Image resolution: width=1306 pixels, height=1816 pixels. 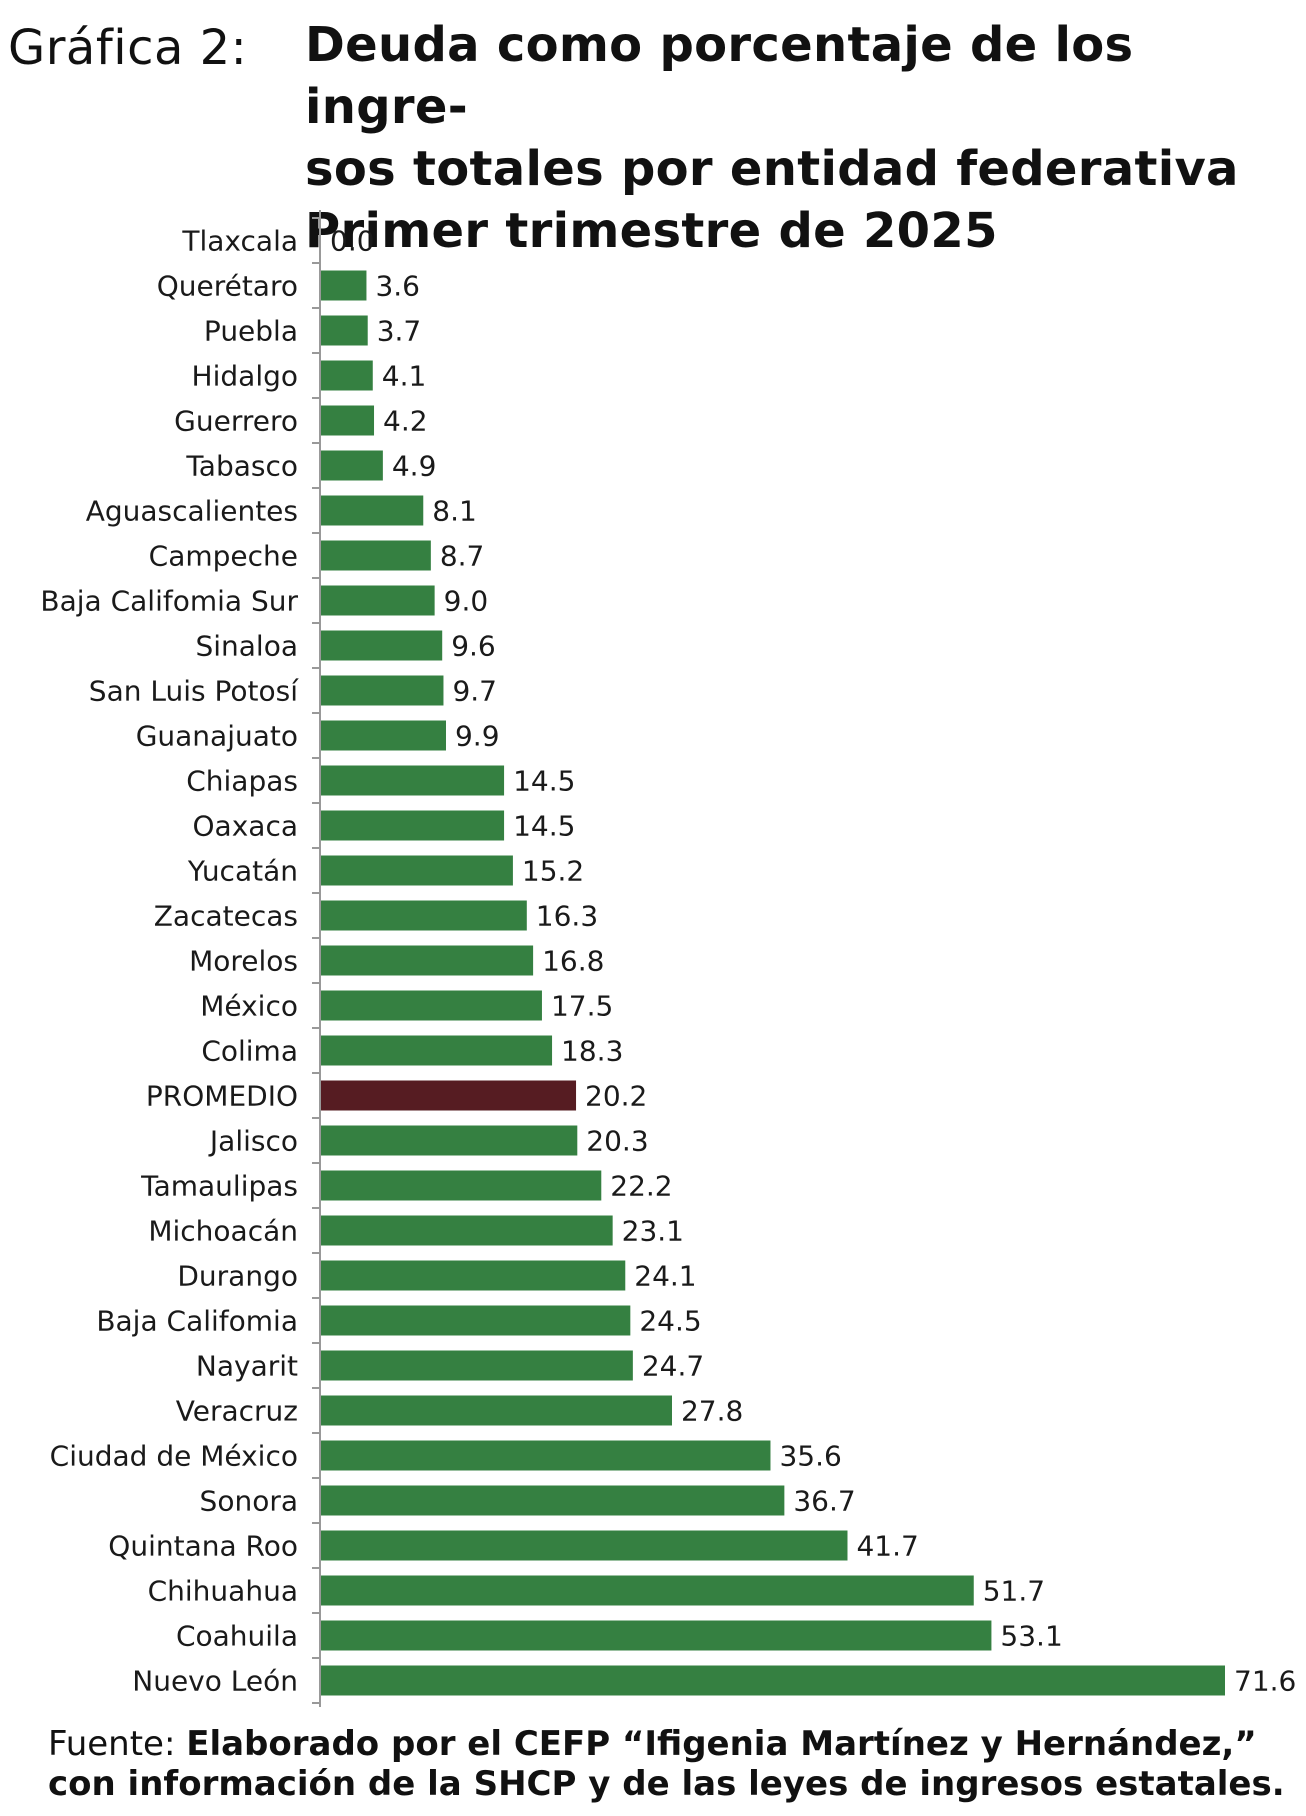 What do you see at coordinates (454, 511) in the screenshot?
I see `value-label: 8.1` at bounding box center [454, 511].